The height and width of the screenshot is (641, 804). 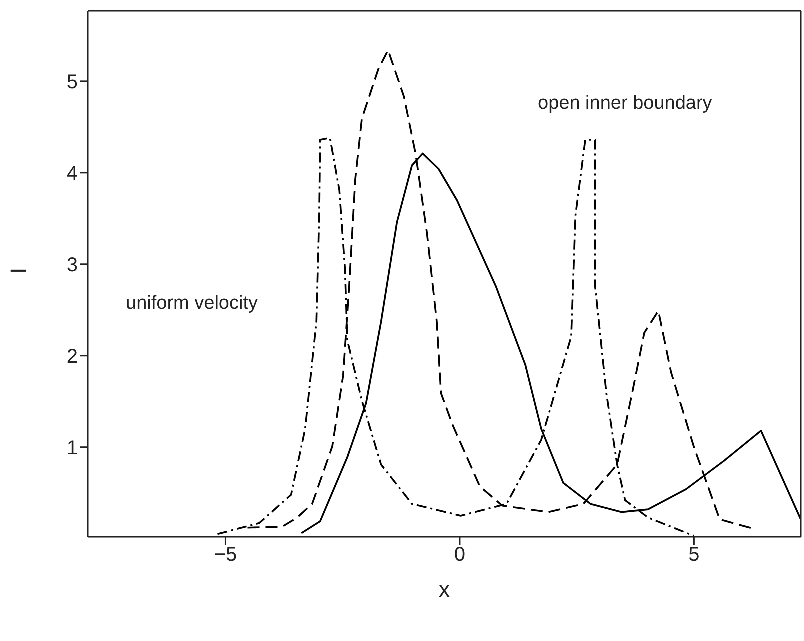 What do you see at coordinates (625, 104) in the screenshot?
I see `annotation: open inner boundary` at bounding box center [625, 104].